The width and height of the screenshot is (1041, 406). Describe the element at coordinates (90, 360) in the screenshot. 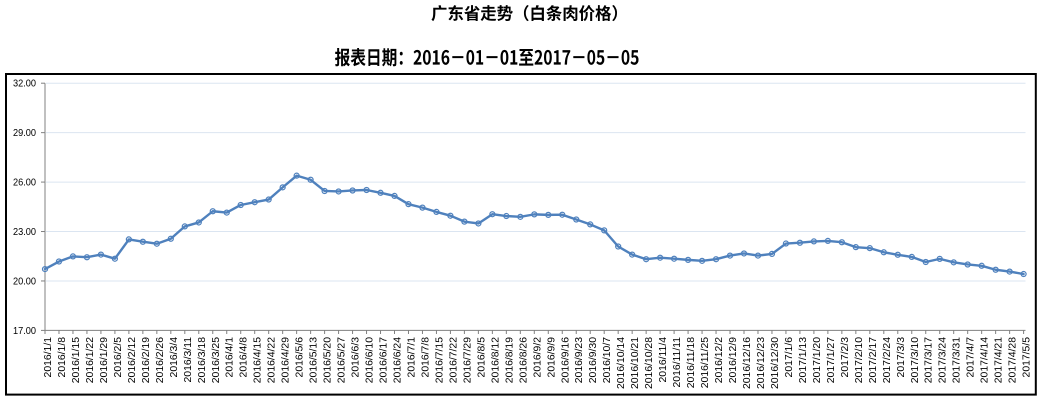

I see `svg-text: 2016/1/22` at that location.